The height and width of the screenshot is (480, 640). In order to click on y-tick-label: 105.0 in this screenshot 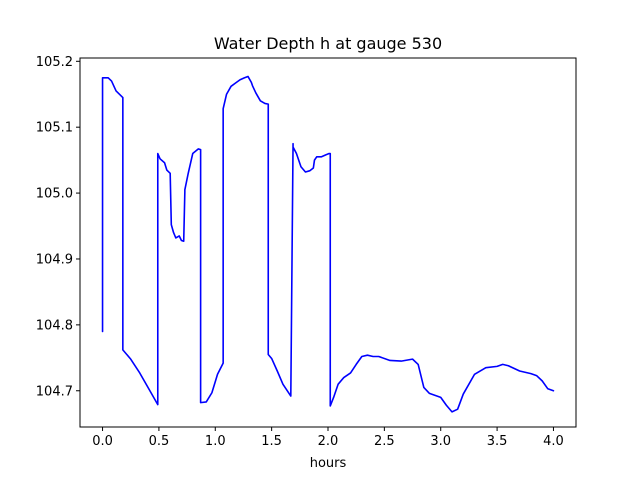, I will do `click(54, 194)`.